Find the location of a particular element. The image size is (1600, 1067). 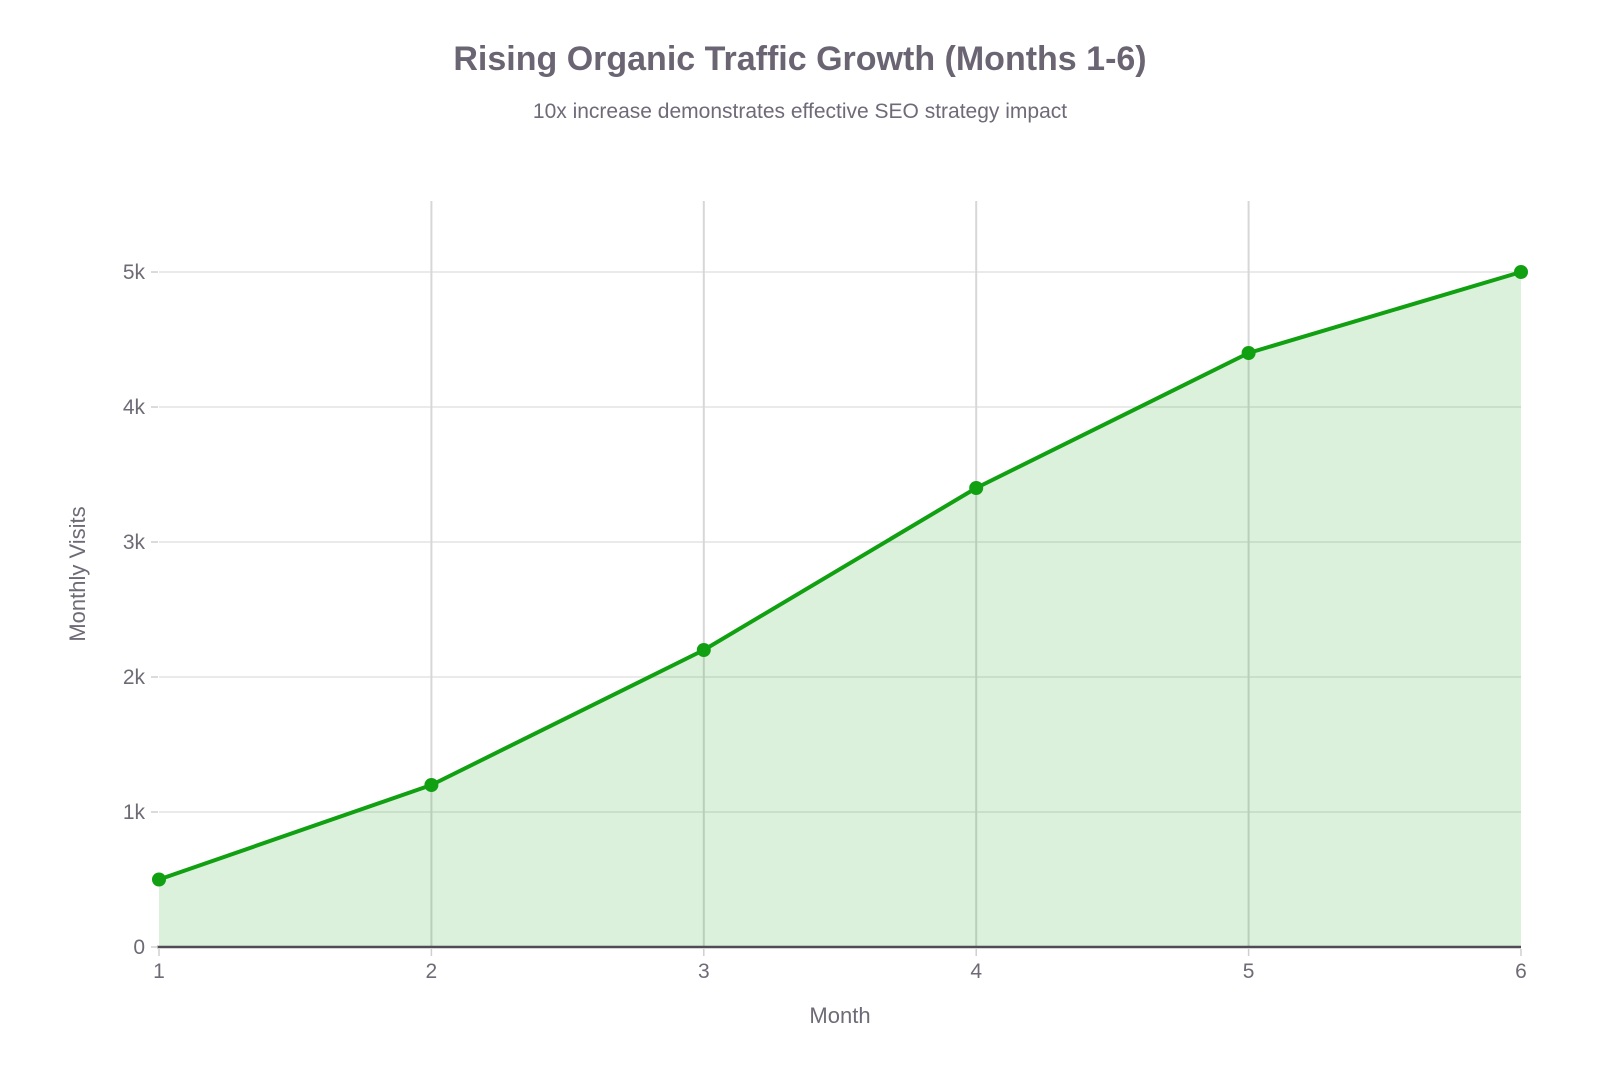

y-tick-label: 1k is located at coordinates (134, 812).